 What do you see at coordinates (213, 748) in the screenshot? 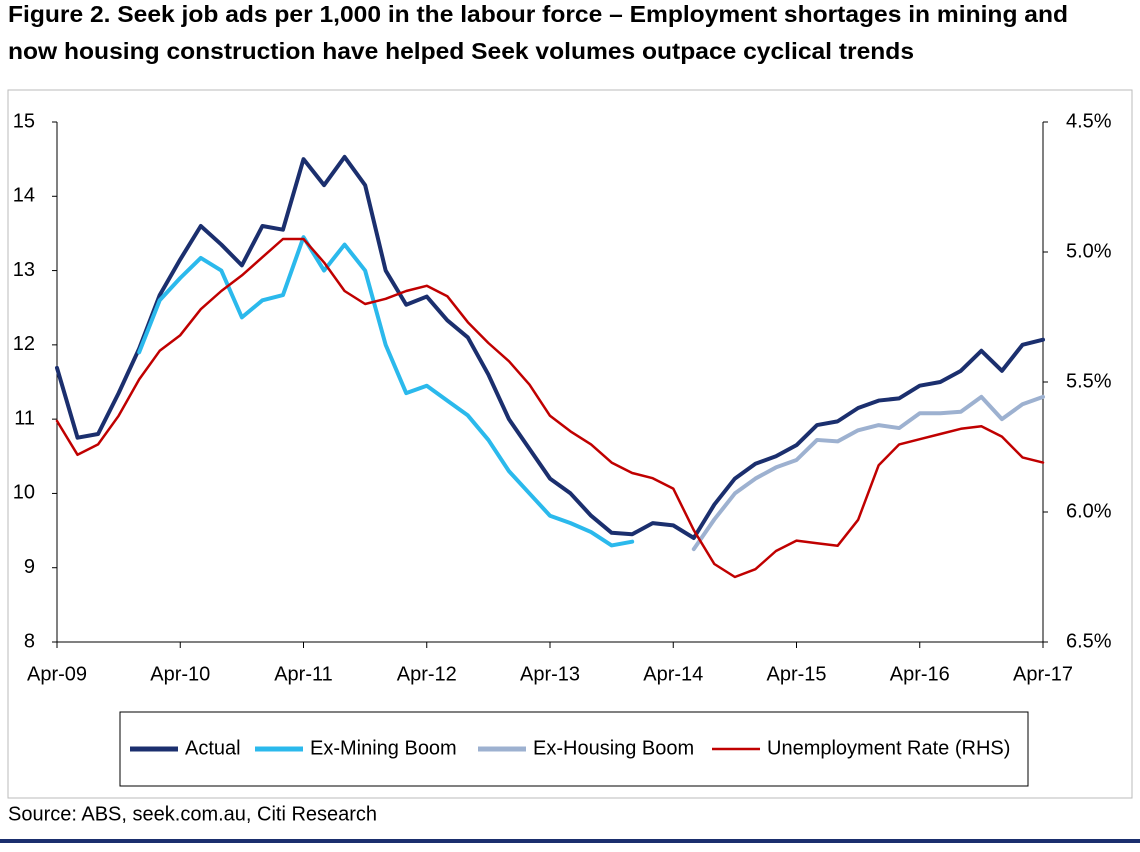
I see `legend-label: Actual` at bounding box center [213, 748].